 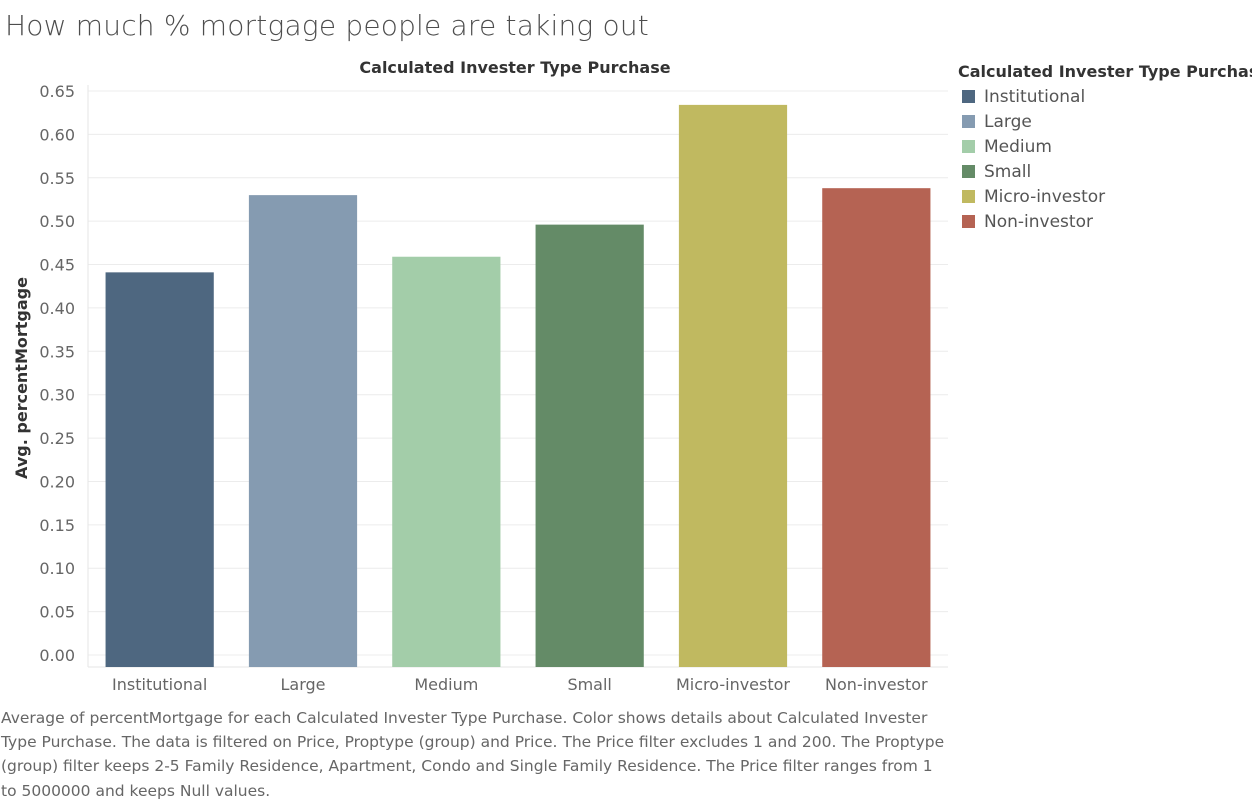 I want to click on x-tick-label: Small, so click(x=589, y=684).